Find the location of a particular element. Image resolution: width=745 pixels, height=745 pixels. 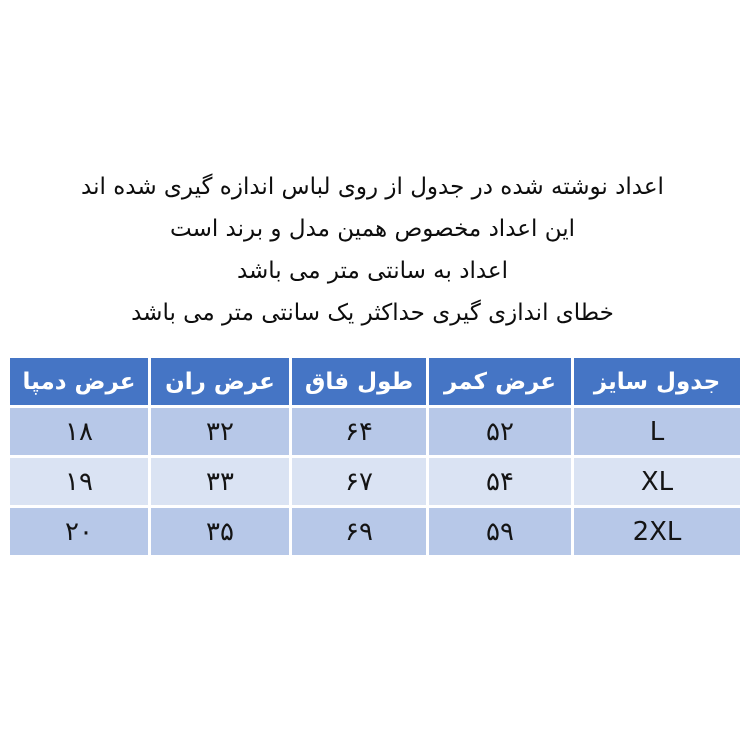

cell-waist: ۵۹ is located at coordinates (500, 531).